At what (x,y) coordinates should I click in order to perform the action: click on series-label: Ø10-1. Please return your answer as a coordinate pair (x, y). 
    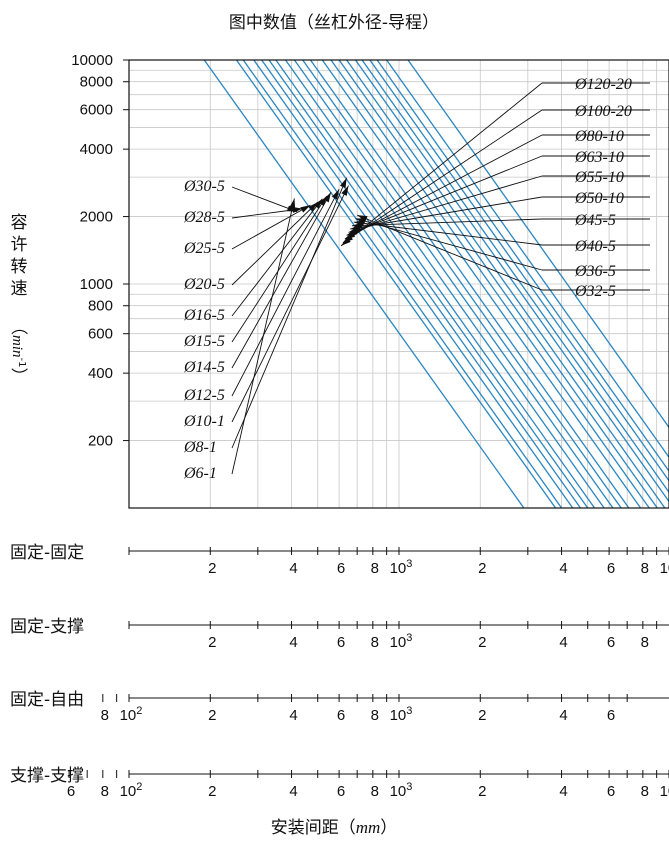
    Looking at the image, I should click on (204, 421).